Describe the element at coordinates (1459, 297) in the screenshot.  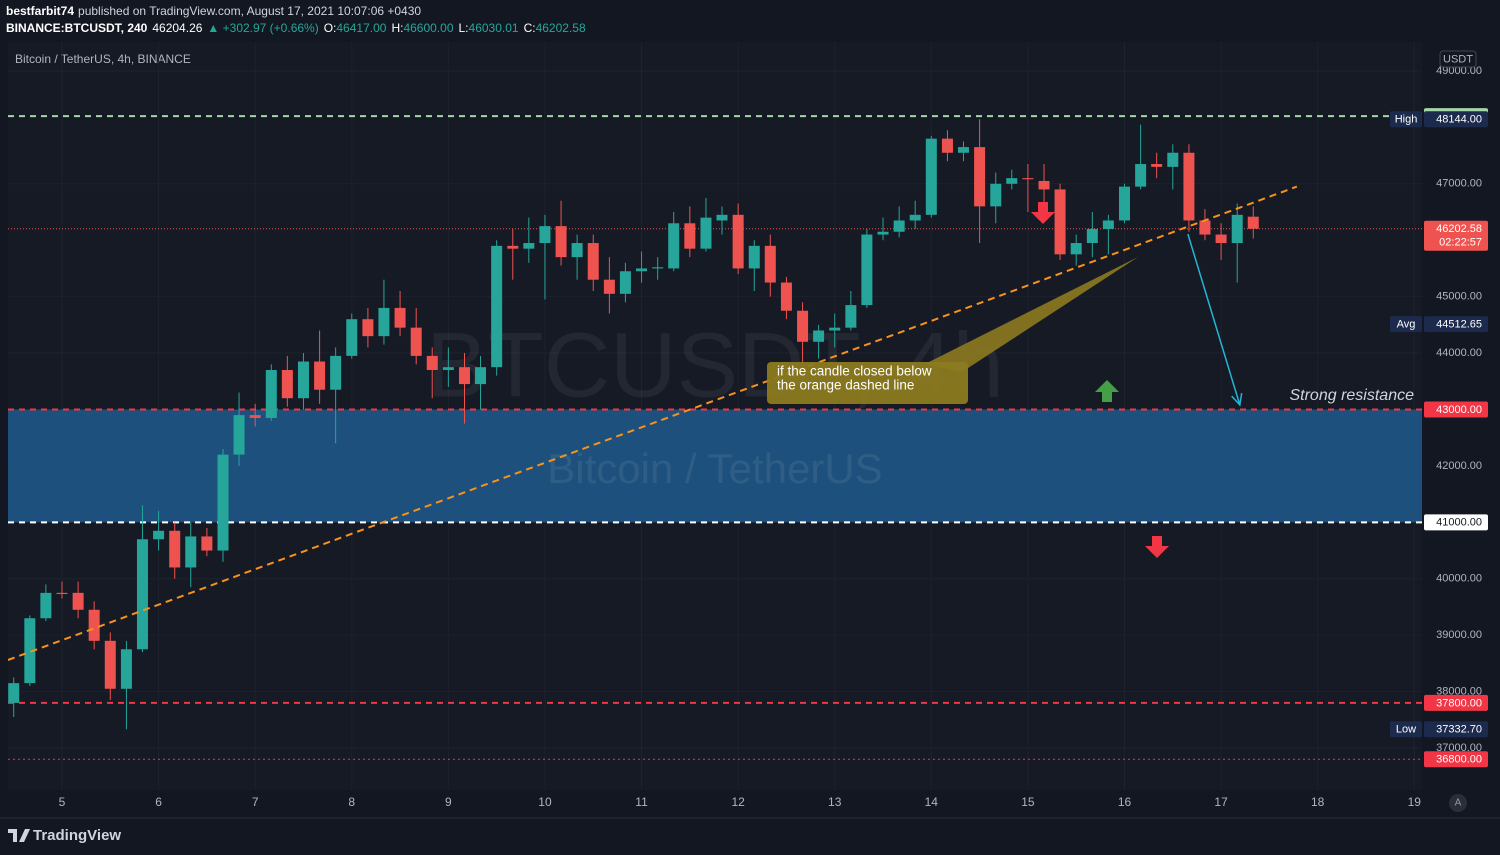
I see `y-tick-label: 45000.00` at that location.